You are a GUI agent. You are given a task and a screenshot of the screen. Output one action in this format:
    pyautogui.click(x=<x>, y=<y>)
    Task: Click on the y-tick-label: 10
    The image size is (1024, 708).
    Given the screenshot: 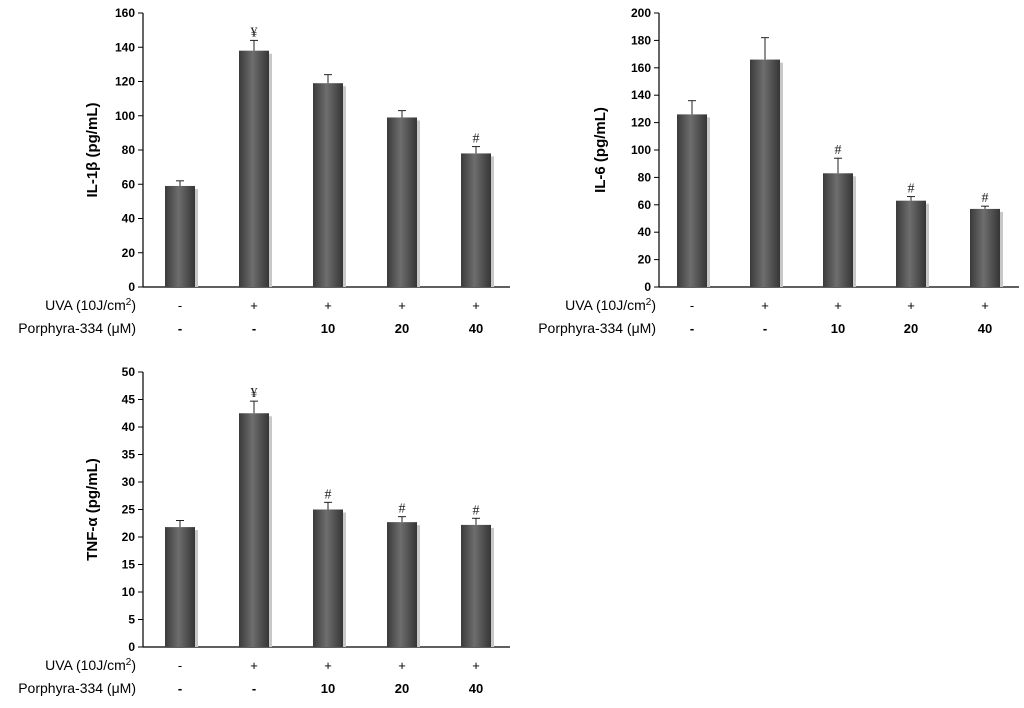 What is the action you would take?
    pyautogui.click(x=129, y=592)
    